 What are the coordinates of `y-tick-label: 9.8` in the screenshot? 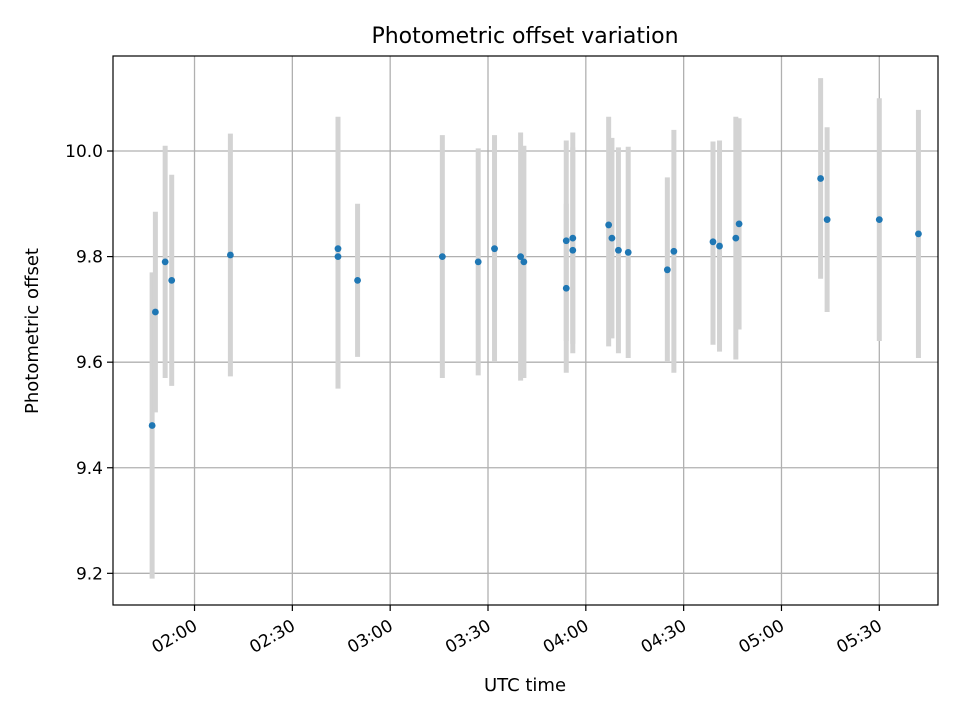 It's located at (89, 258).